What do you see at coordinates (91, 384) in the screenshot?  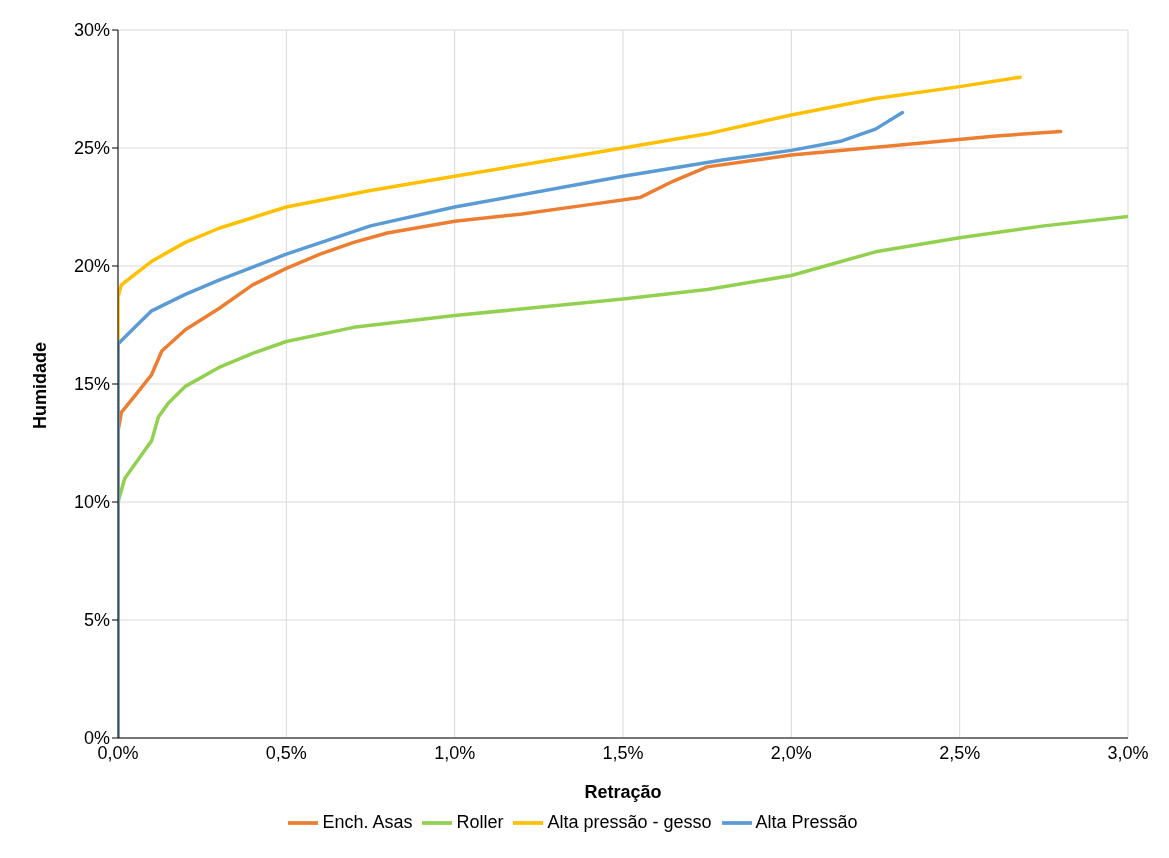 I see `y-tick-label: 15%` at bounding box center [91, 384].